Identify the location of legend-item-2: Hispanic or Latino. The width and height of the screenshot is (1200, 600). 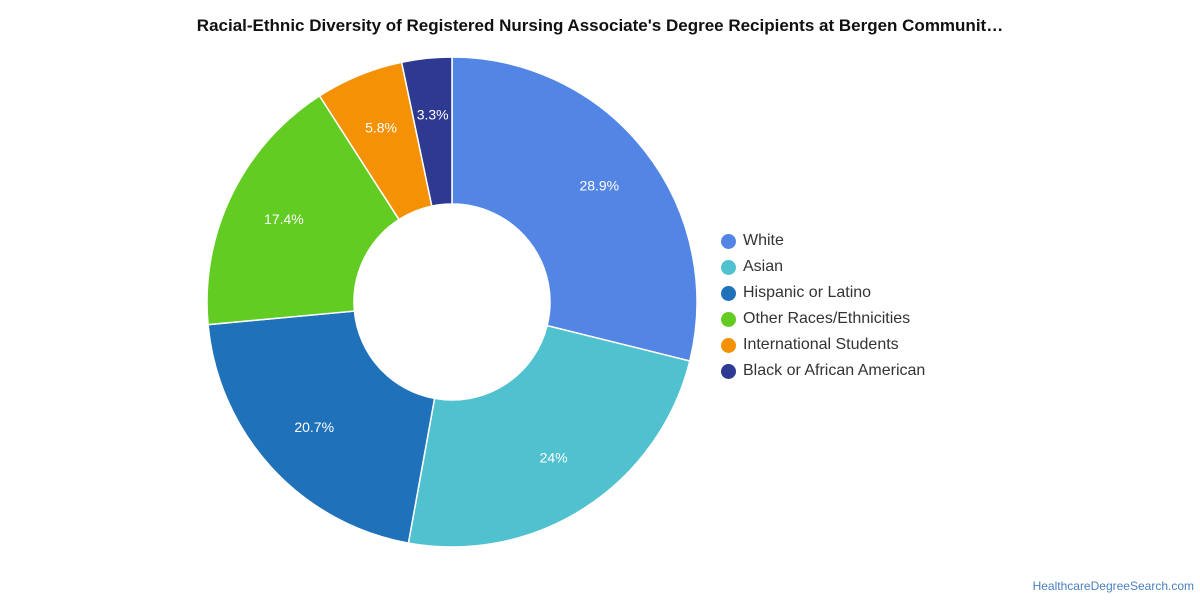
(823, 293).